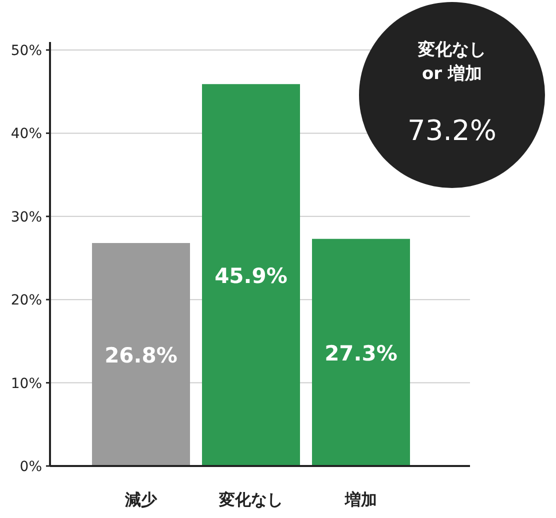 The width and height of the screenshot is (556, 518). What do you see at coordinates (31, 467) in the screenshot?
I see `y-tick-label: 0%` at bounding box center [31, 467].